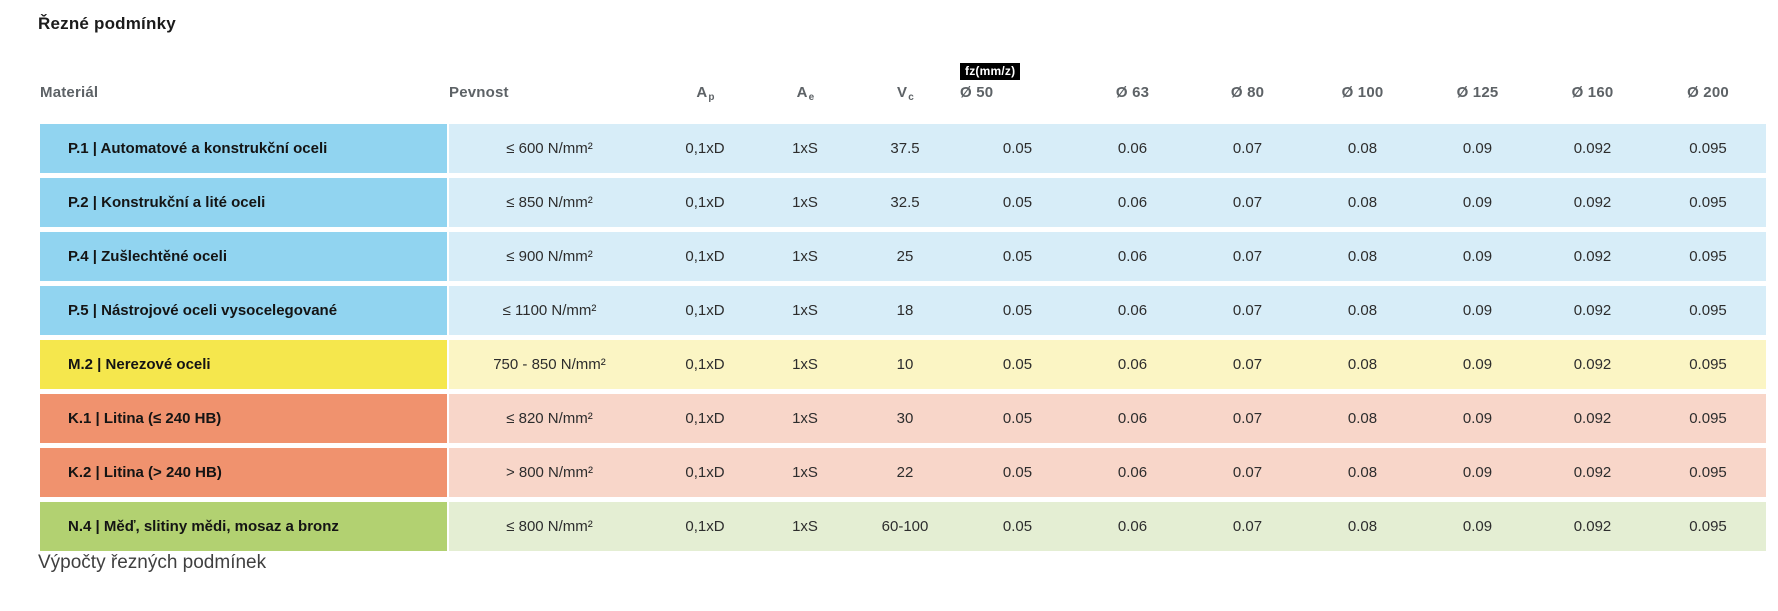 This screenshot has height=611, width=1778. Describe the element at coordinates (549, 472) in the screenshot. I see `strength-cell: > 800 N/mm²` at that location.